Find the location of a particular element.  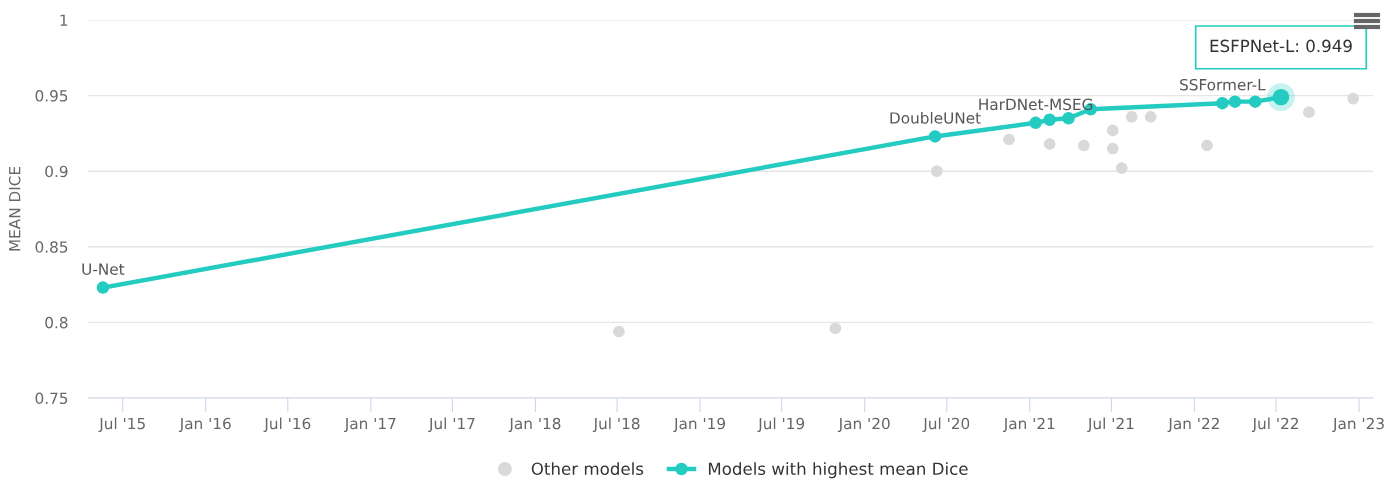

y-tick-label: 0.8 is located at coordinates (56, 322).